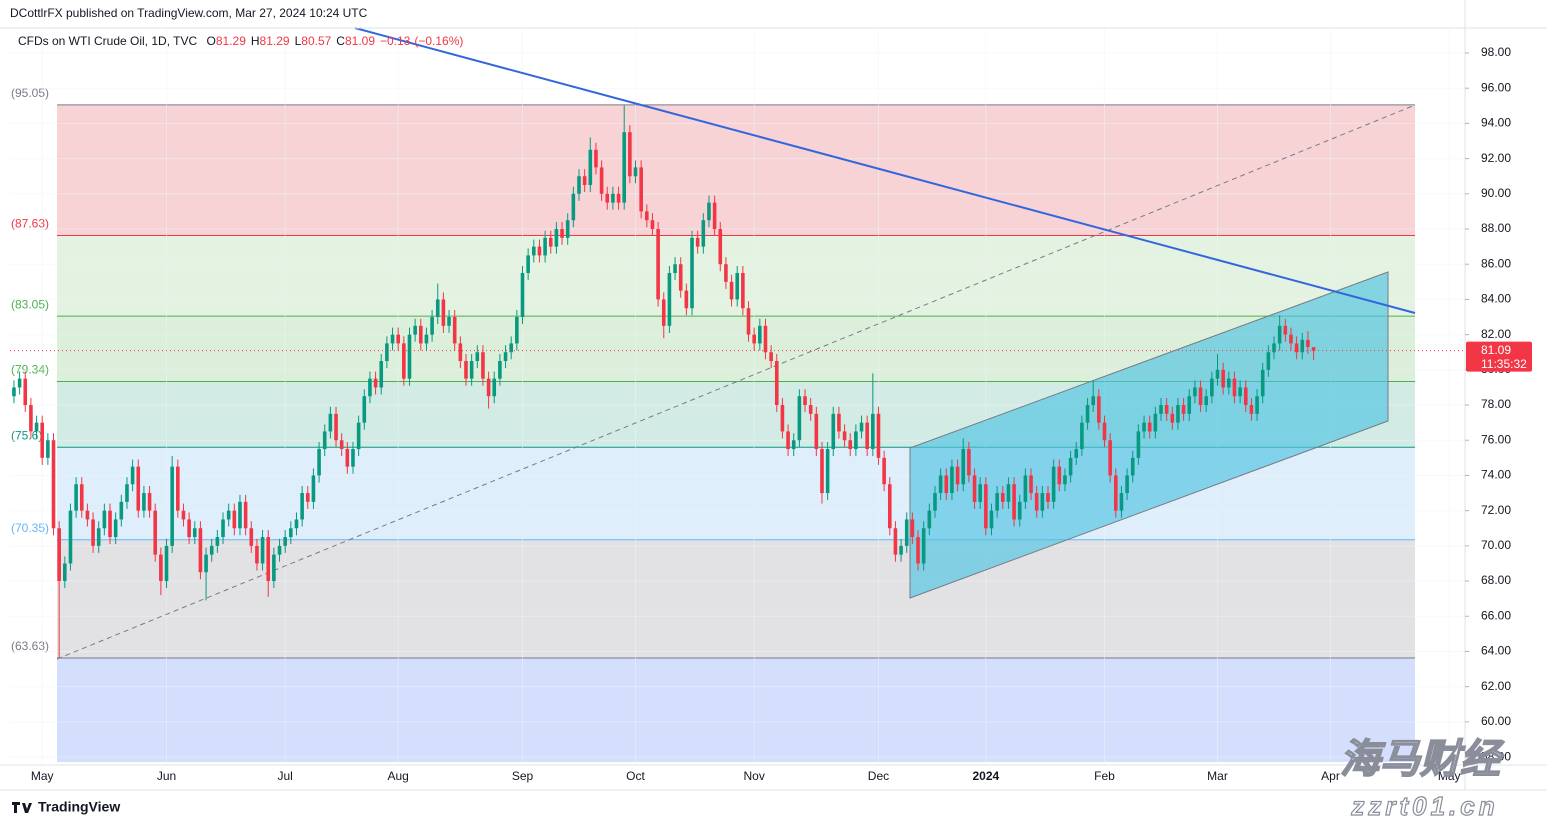  What do you see at coordinates (753, 776) in the screenshot?
I see `x-tick-label: Nov` at bounding box center [753, 776].